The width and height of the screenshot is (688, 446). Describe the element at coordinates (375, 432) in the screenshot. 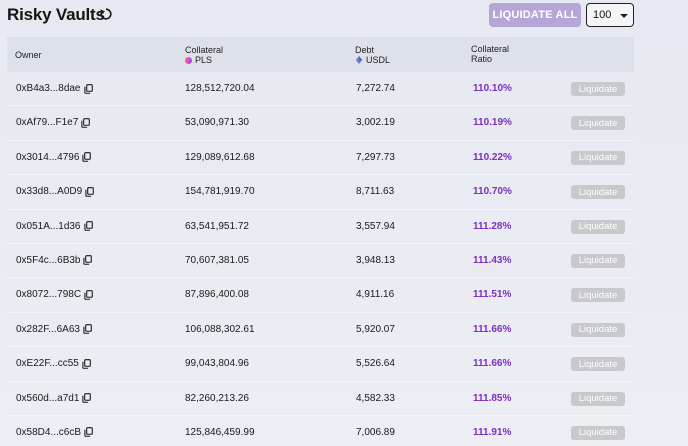

I see `debt-cell: 7,006.89` at that location.